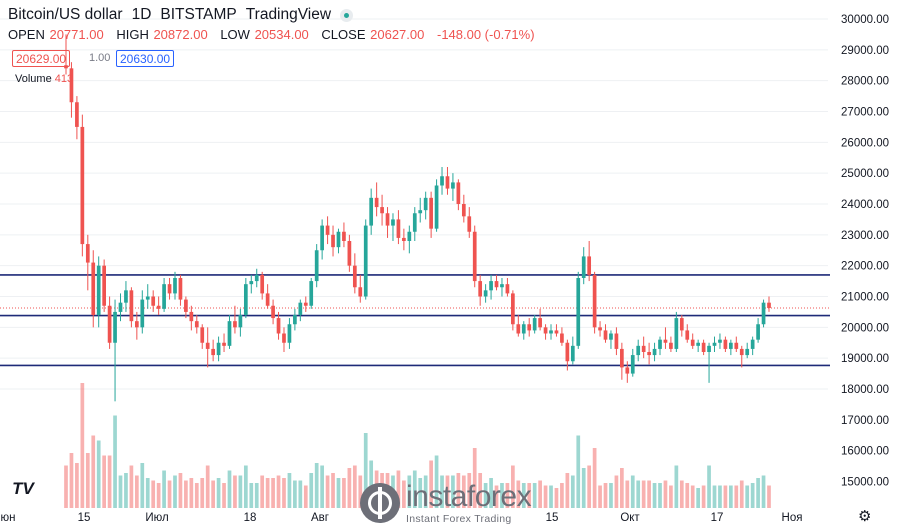 This screenshot has height=528, width=900. Describe the element at coordinates (281, 34) in the screenshot. I see `low-value: 20534.00` at that location.